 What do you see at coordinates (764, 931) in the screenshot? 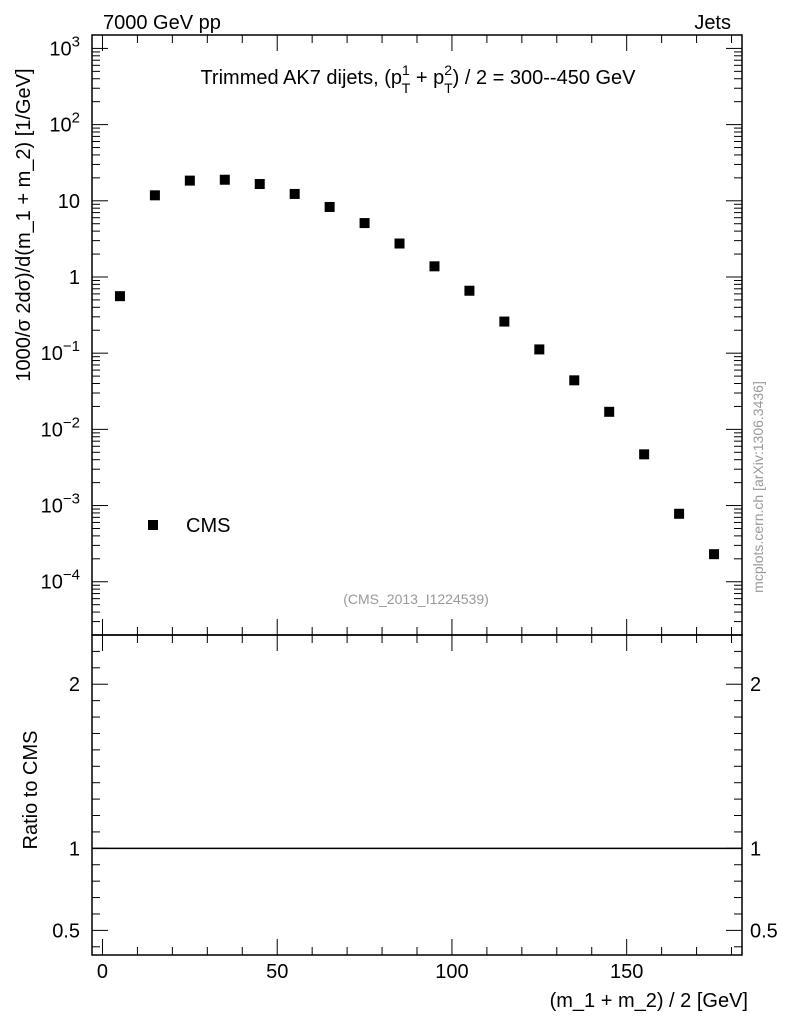
I see `ratio-y-tick-label-right: 0.5` at bounding box center [764, 931].